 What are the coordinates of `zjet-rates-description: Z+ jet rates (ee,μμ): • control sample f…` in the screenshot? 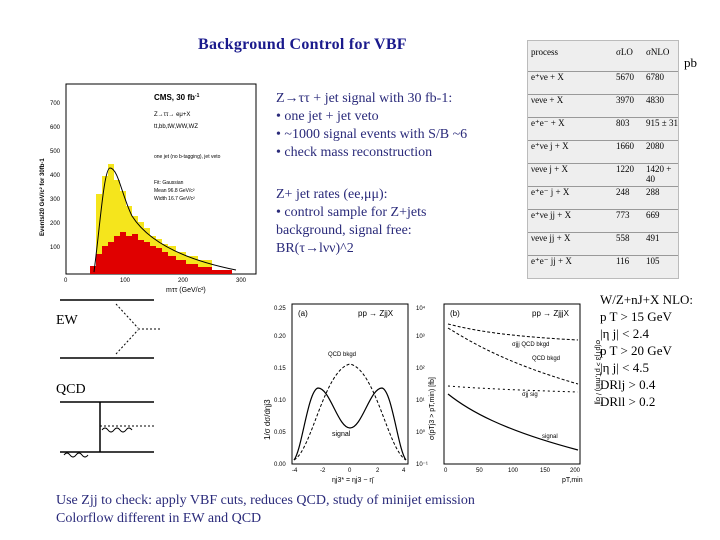 It's located at (396, 222).